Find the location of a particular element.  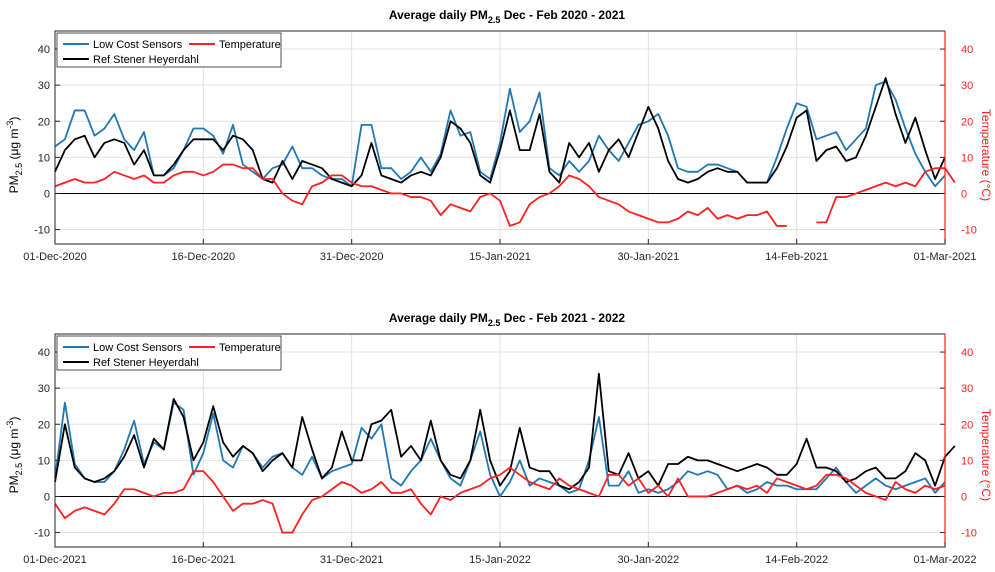

x-tick-label: 01-Mar-2021 is located at coordinates (945, 257).